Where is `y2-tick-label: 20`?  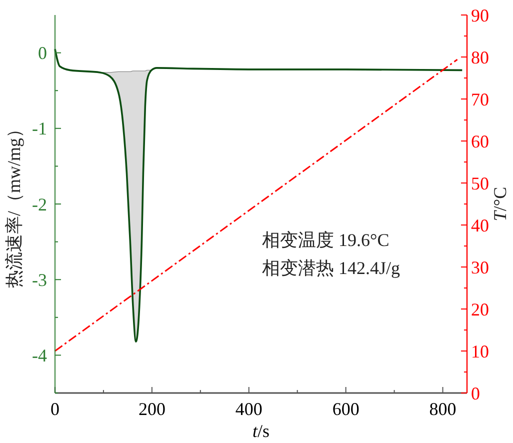
y2-tick-label: 20 is located at coordinates (480, 309).